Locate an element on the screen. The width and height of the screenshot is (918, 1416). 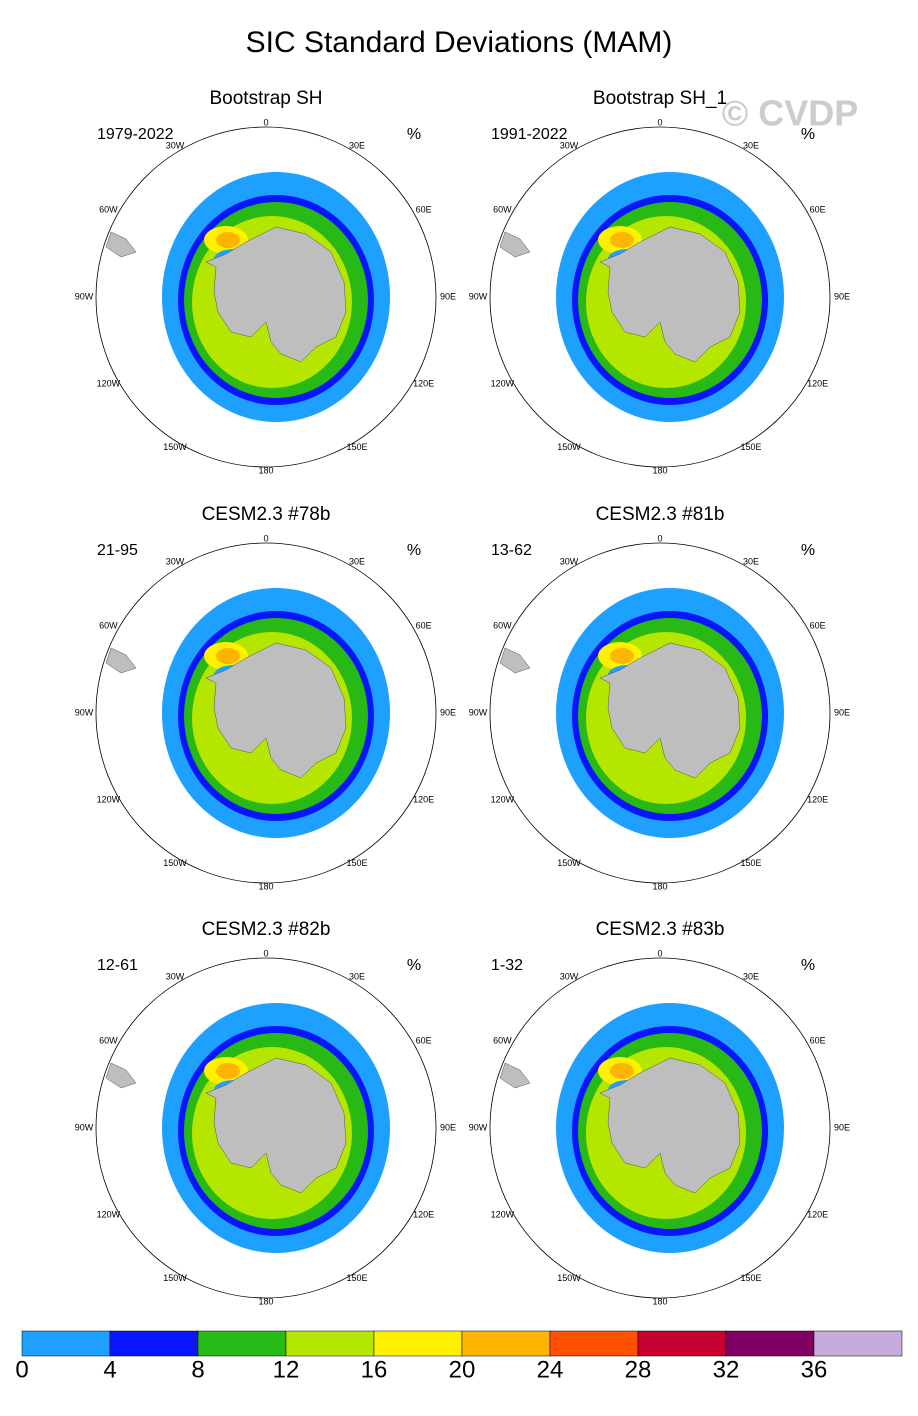
colorbar-tick-label: 0 is located at coordinates (21, 1369).